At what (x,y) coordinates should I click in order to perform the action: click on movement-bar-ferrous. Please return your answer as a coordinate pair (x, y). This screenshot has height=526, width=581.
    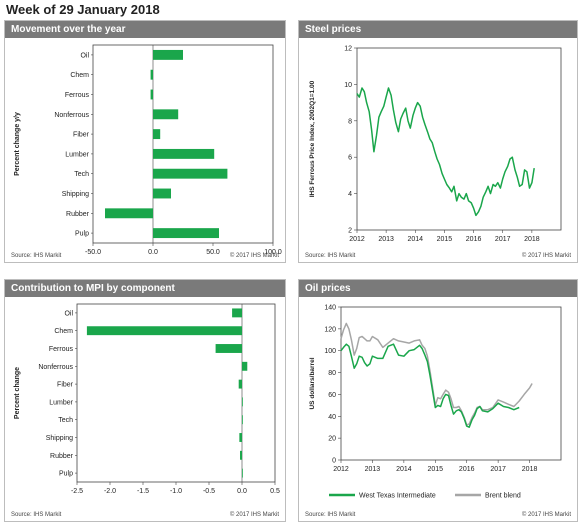
    Looking at the image, I should click on (151, 94).